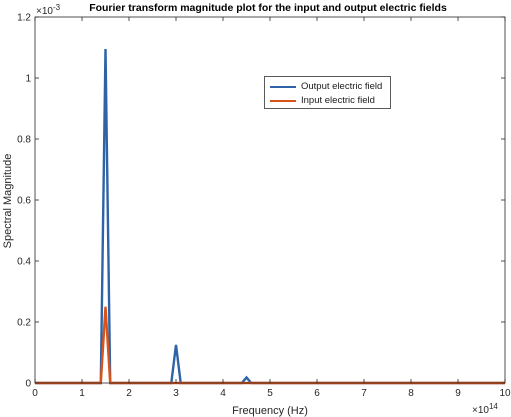  I want to click on legend-entry-input: Input electric field, so click(322, 100).